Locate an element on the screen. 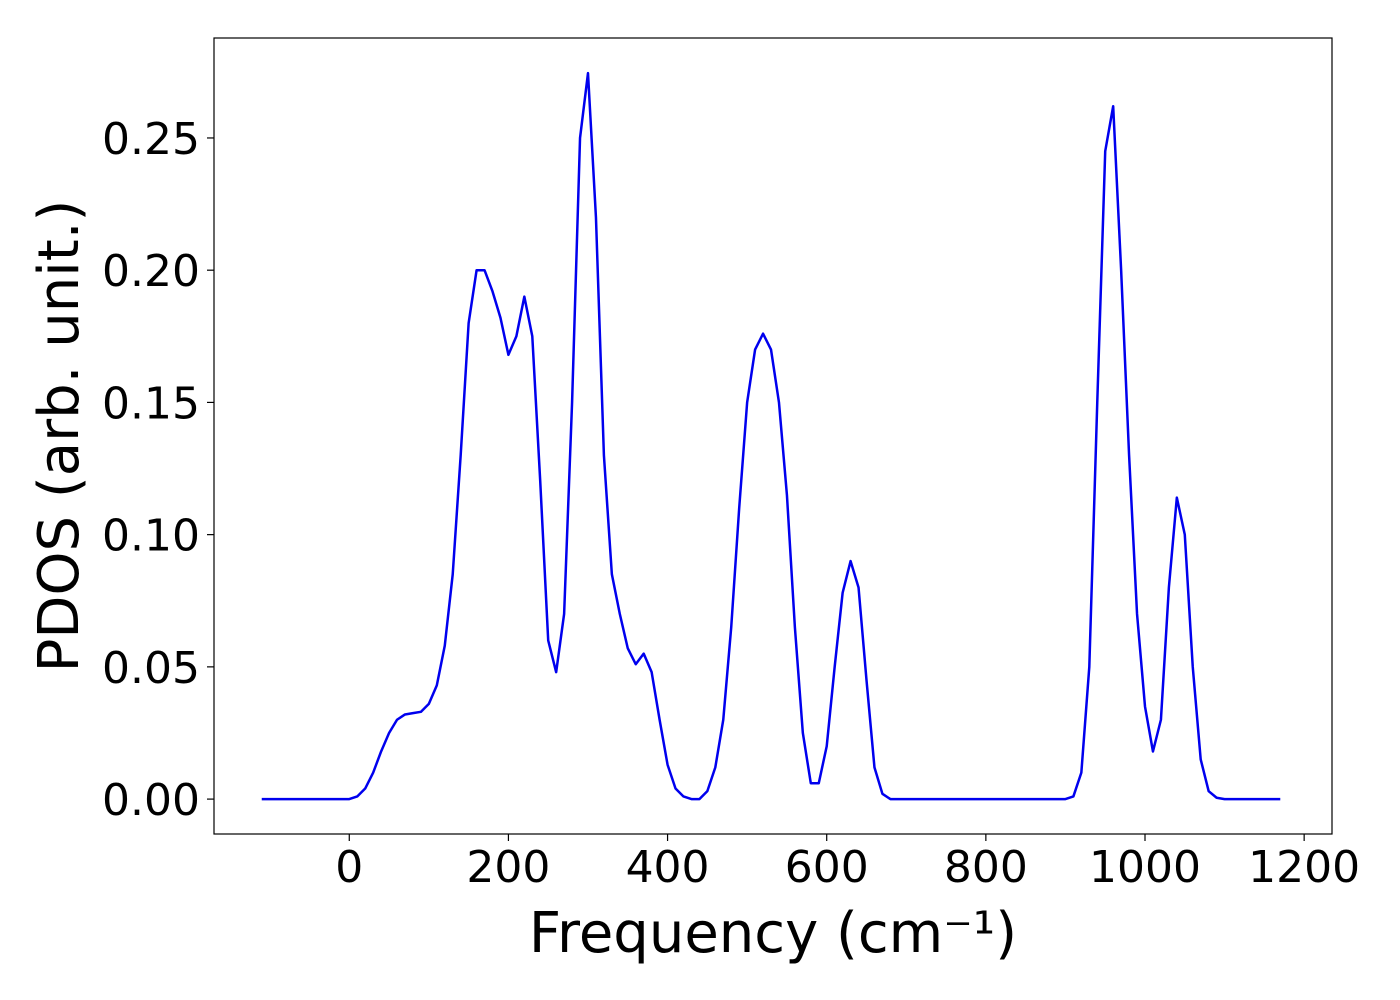  x-axis-label: Frequency (cm⁻¹) is located at coordinates (773, 933).